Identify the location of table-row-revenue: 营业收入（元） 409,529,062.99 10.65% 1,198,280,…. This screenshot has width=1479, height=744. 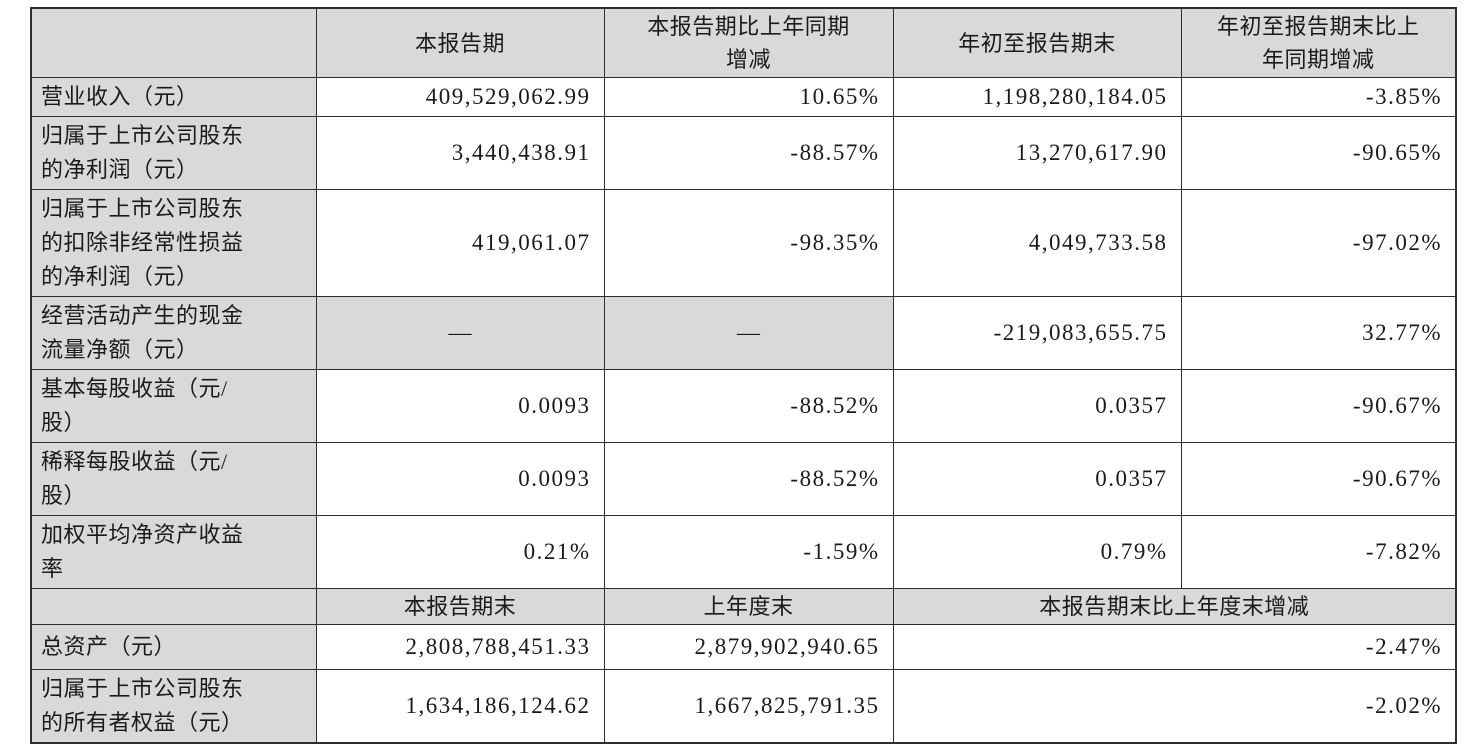
(743, 97).